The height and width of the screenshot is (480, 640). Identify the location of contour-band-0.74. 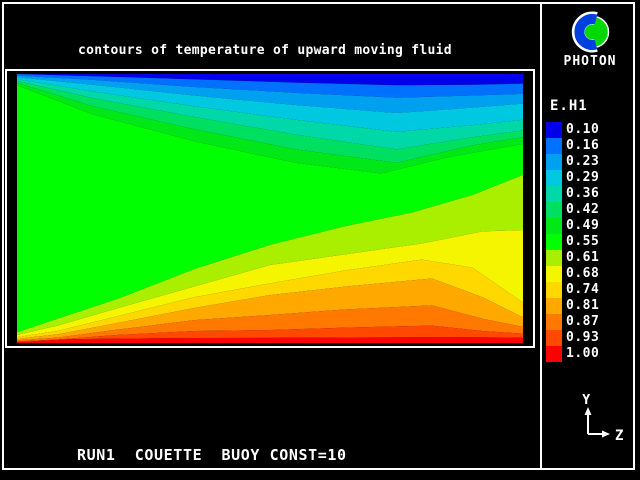
(270, 299).